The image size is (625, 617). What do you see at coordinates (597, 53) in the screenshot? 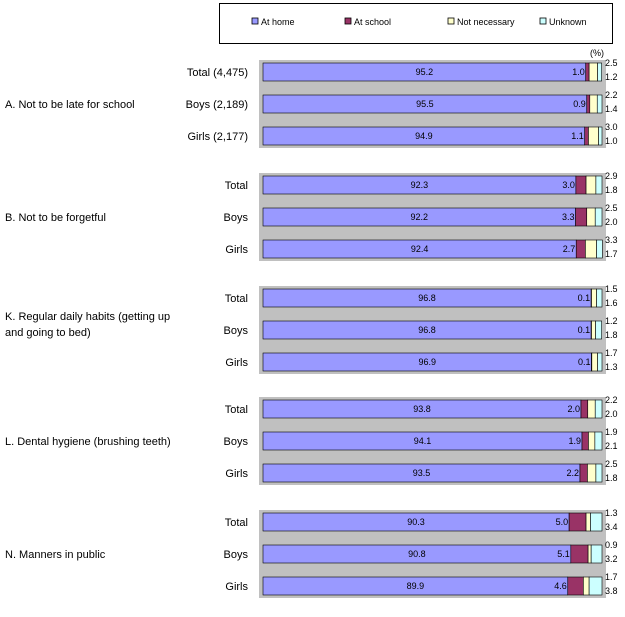
I see `unit-label: (%)` at bounding box center [597, 53].